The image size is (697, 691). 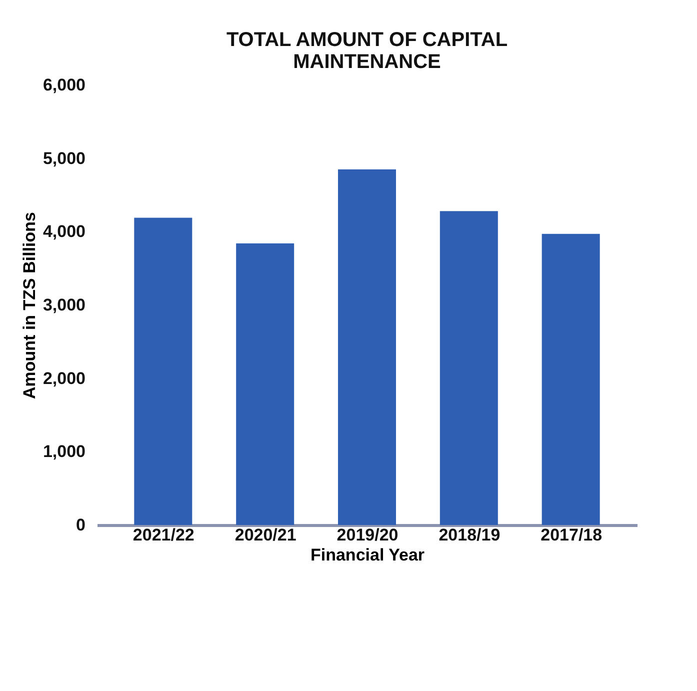 I want to click on text: TOTAL AMOUNT OF CAPITAL, so click(x=367, y=40).